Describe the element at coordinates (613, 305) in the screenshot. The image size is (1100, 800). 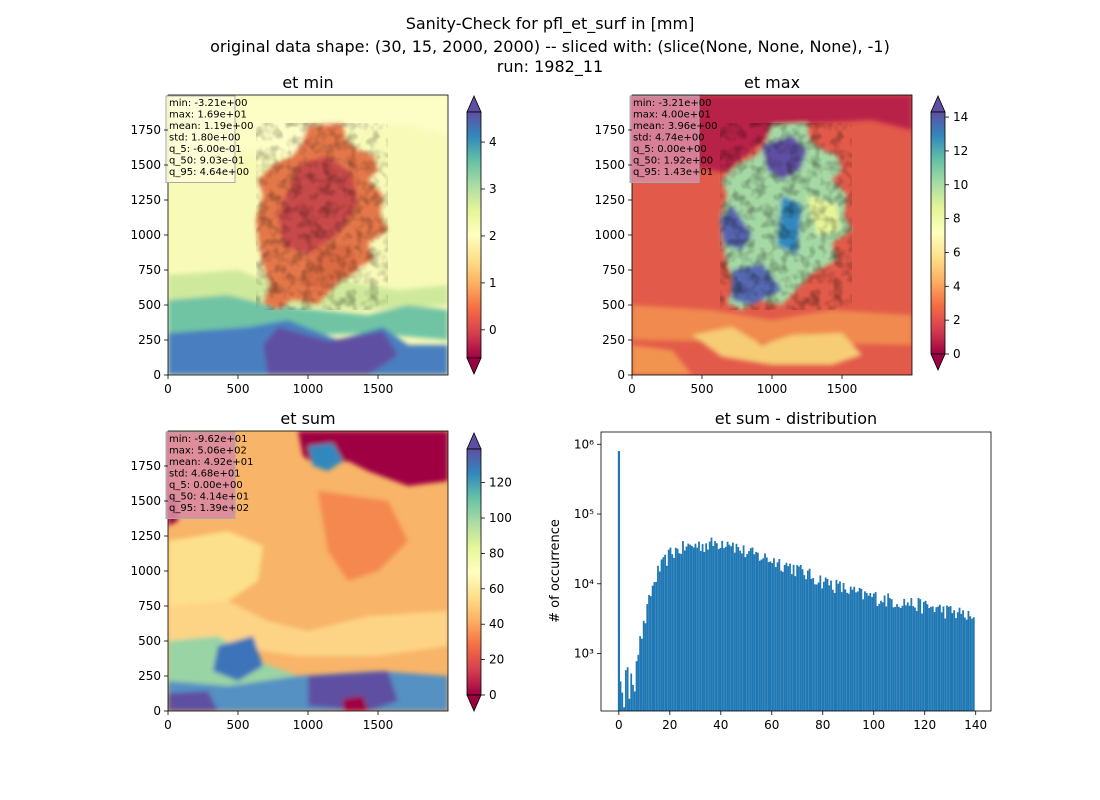
I see `y-tick-label: 500` at that location.